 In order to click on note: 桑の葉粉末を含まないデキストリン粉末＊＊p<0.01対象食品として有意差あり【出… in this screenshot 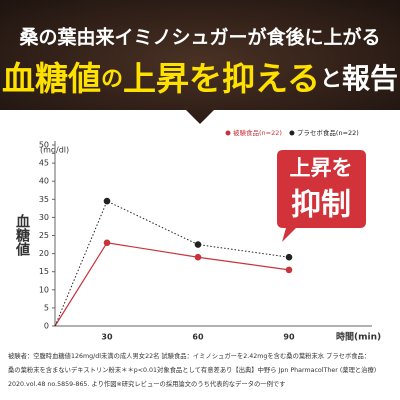, I will do `click(192, 369)`.